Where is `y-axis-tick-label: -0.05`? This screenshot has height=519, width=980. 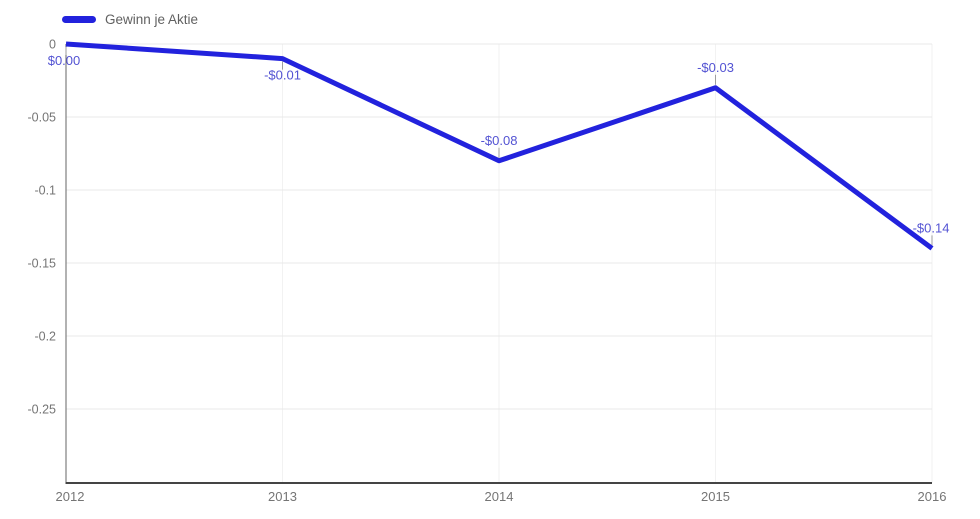
y-axis-tick-label: -0.05 is located at coordinates (42, 118).